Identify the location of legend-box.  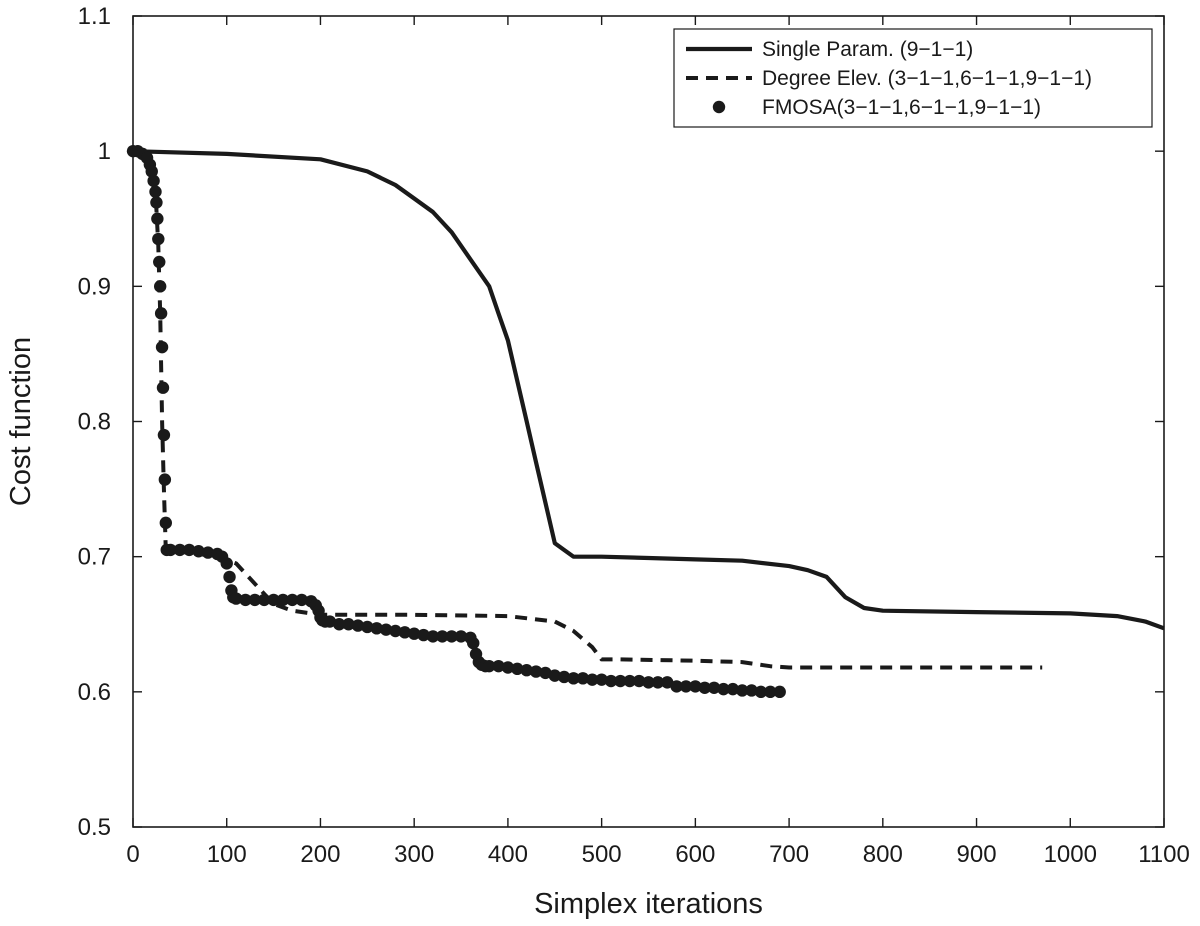
(913, 78).